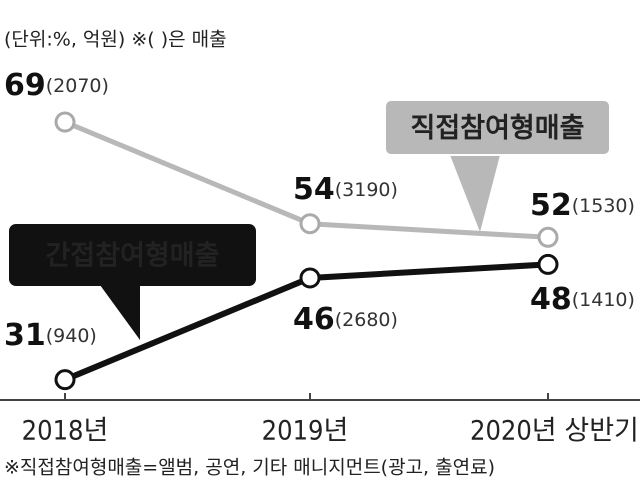  What do you see at coordinates (71, 336) in the screenshot?
I see `sales-label: (940)` at bounding box center [71, 336].